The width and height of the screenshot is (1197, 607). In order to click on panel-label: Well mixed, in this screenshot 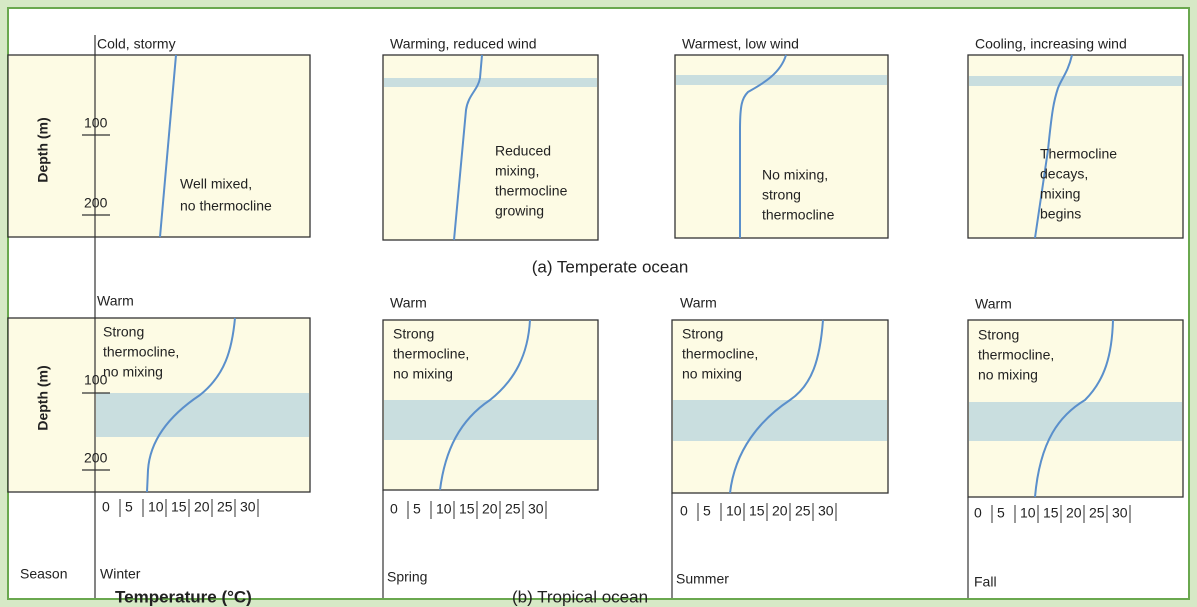, I will do `click(216, 184)`.